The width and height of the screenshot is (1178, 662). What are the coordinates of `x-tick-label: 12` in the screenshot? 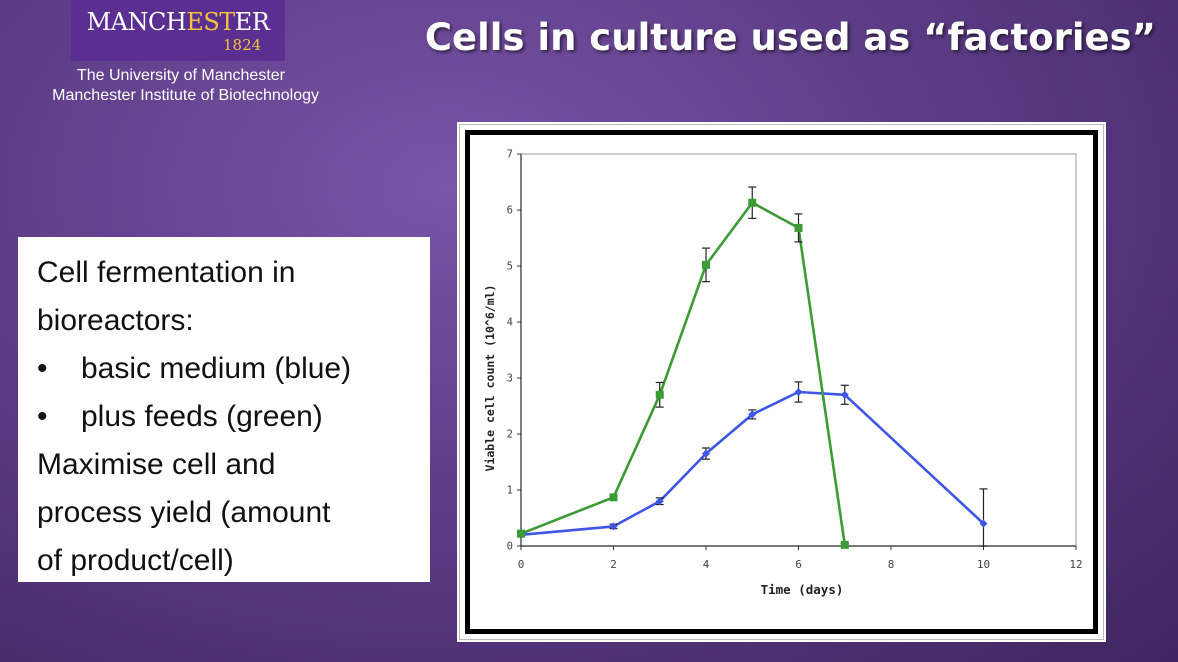 It's located at (1075, 564).